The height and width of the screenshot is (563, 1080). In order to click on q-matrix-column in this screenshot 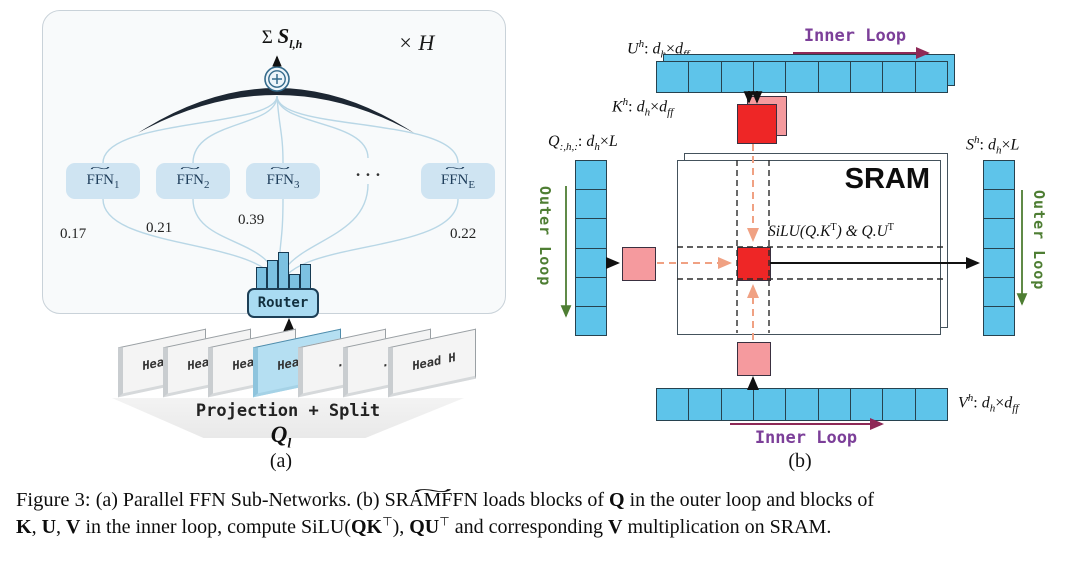, I will do `click(591, 248)`.